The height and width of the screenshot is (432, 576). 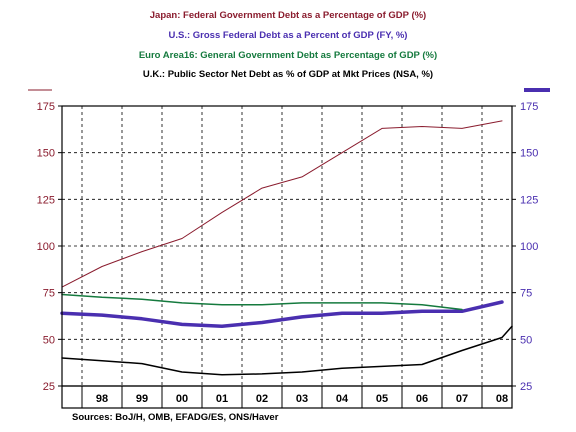 What do you see at coordinates (282, 314) in the screenshot?
I see `series-line-u-s-` at bounding box center [282, 314].